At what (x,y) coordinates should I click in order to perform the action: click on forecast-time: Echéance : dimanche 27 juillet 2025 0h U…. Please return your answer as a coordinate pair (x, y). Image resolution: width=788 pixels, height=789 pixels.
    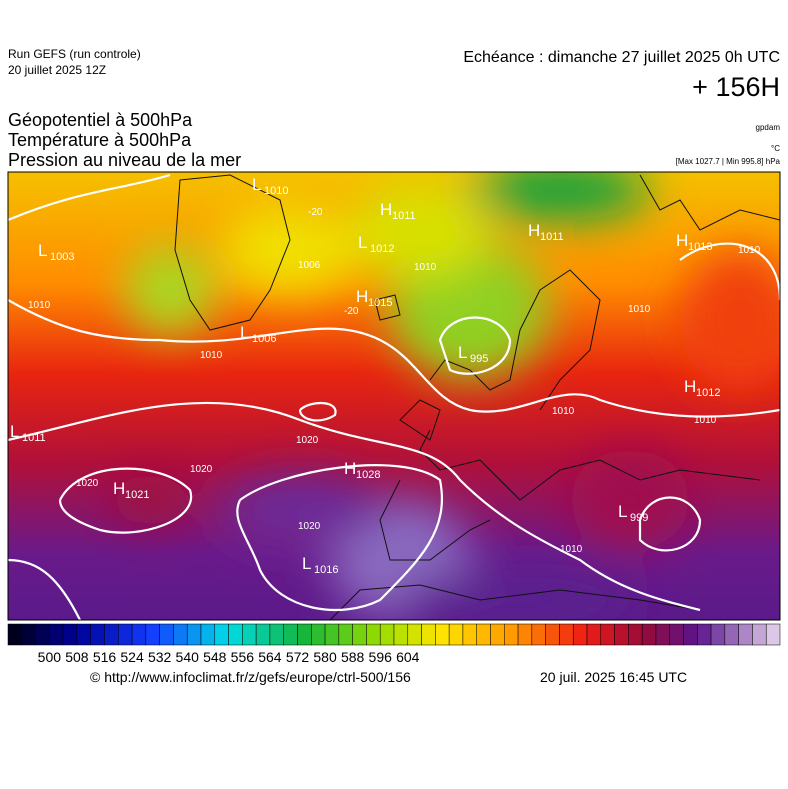
    Looking at the image, I should click on (621, 57).